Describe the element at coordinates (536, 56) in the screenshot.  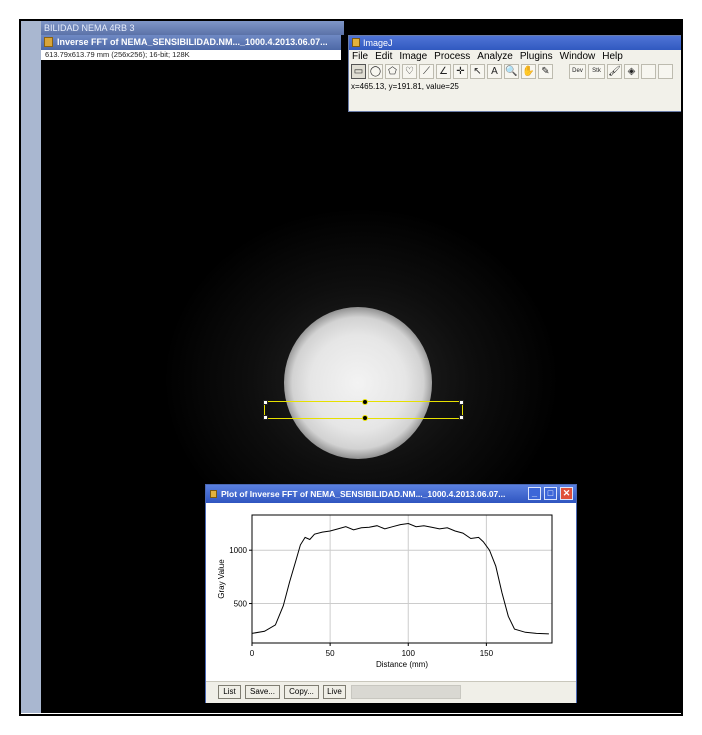
I see `menu-plugins: Plugins` at that location.